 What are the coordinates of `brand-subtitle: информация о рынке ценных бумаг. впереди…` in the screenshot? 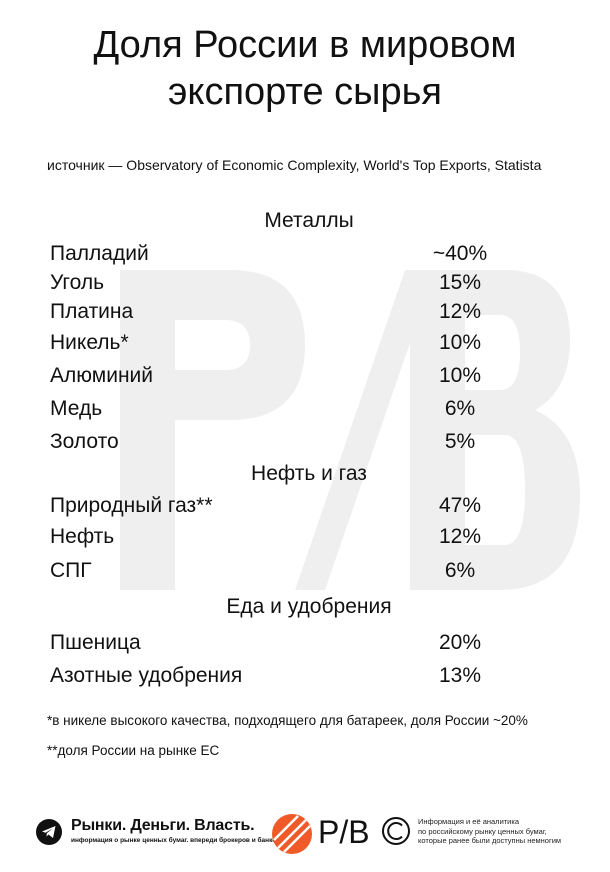 It's located at (177, 840).